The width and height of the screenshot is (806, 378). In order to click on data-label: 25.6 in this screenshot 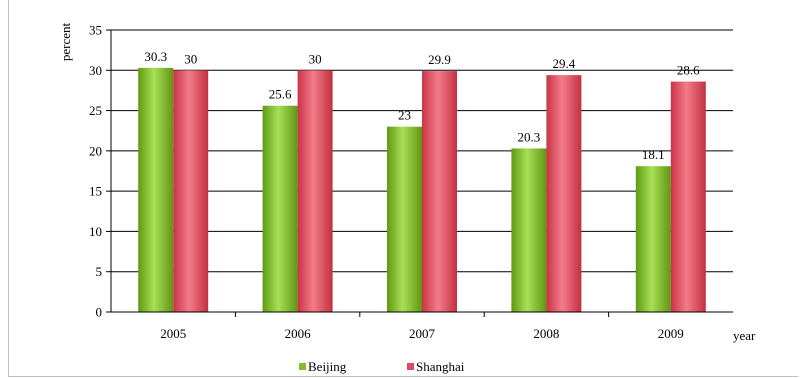, I will do `click(280, 94)`.